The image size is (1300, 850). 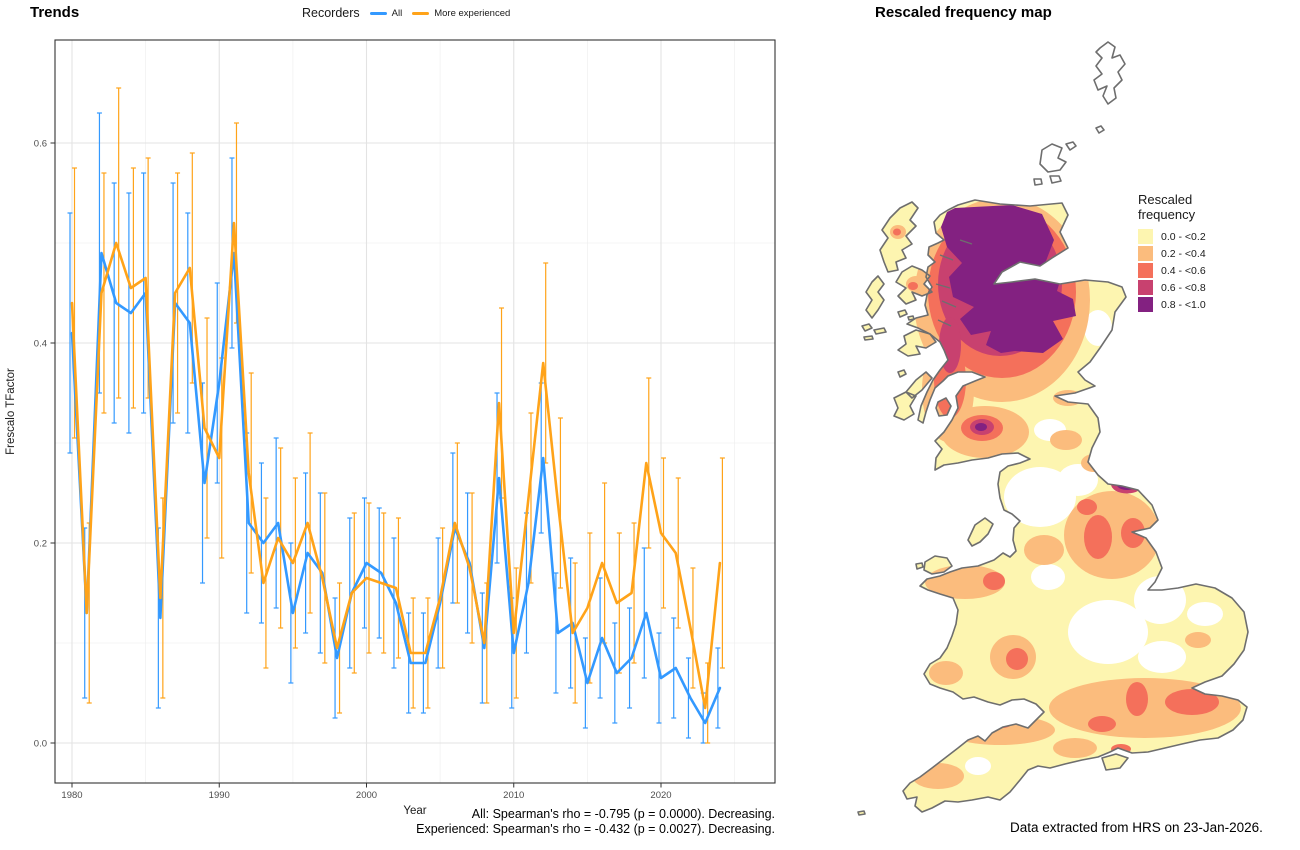 What do you see at coordinates (55, 12) in the screenshot?
I see `trends-title: Trends` at bounding box center [55, 12].